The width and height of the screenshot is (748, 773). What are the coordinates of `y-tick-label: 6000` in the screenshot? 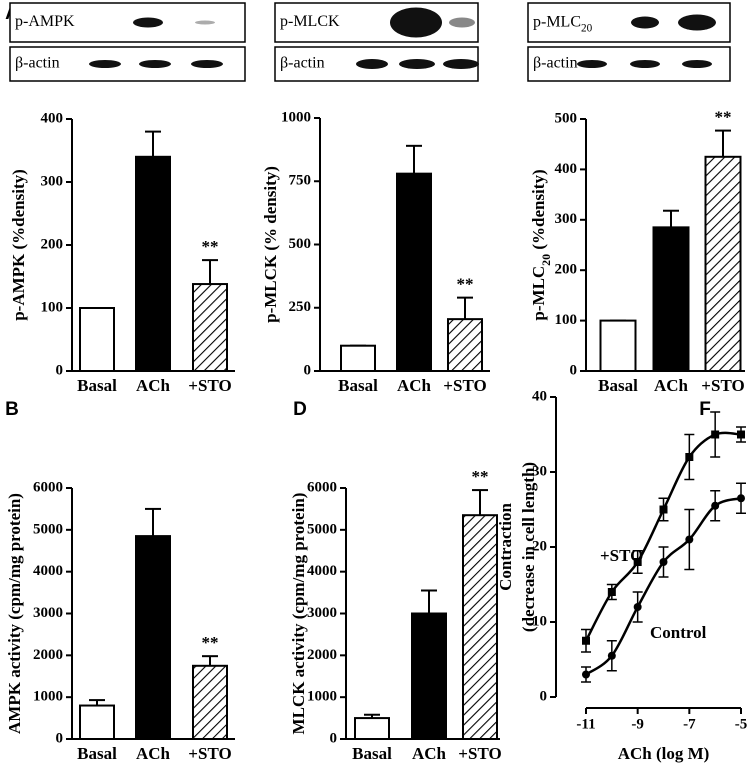 It's located at (48, 487).